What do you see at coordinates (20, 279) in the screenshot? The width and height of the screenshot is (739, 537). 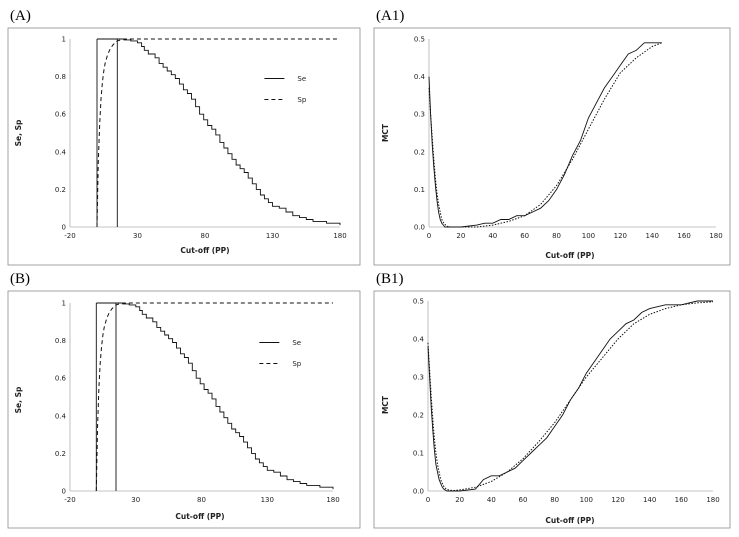 I see `panel-label: (B)` at bounding box center [20, 279].